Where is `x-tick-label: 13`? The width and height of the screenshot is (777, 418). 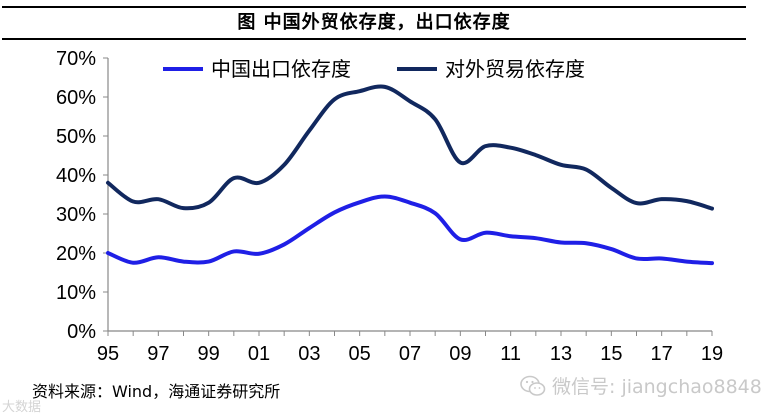
x-tick-label: 13 is located at coordinates (561, 354).